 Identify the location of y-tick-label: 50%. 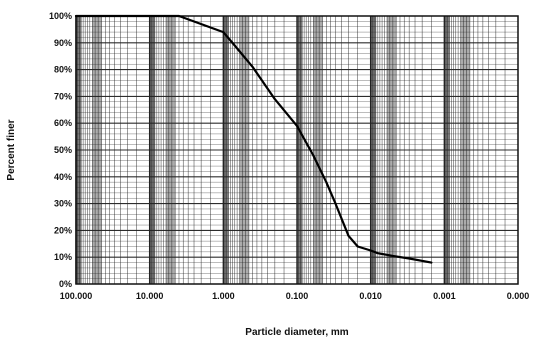
(63, 150).